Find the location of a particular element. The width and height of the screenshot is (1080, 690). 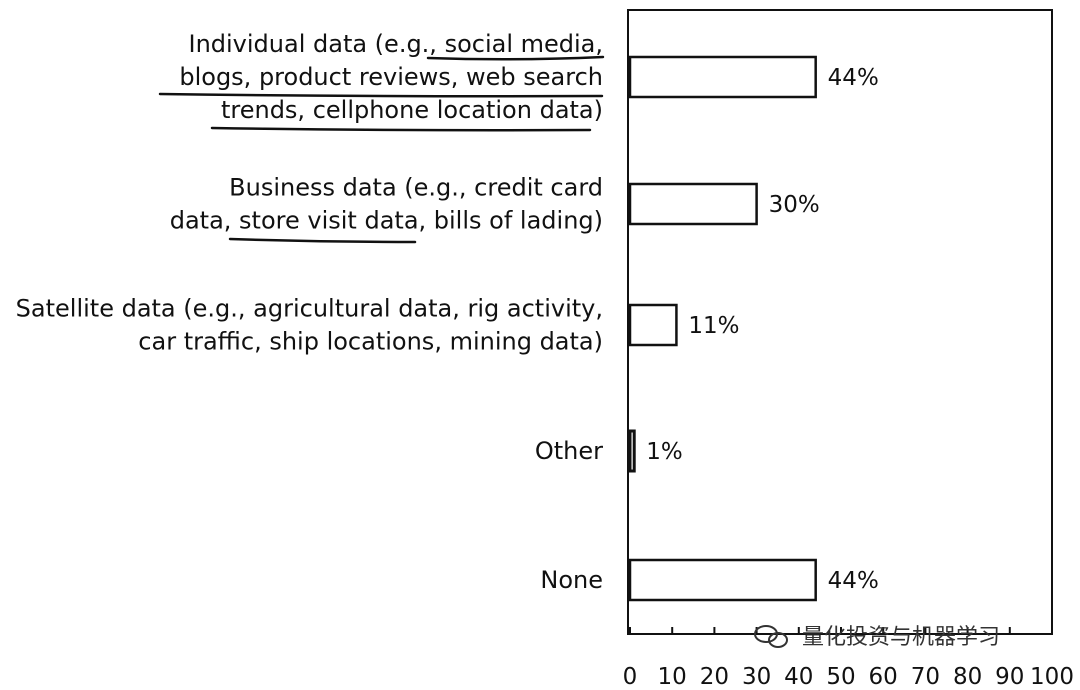

category-label: Other is located at coordinates (569, 451).